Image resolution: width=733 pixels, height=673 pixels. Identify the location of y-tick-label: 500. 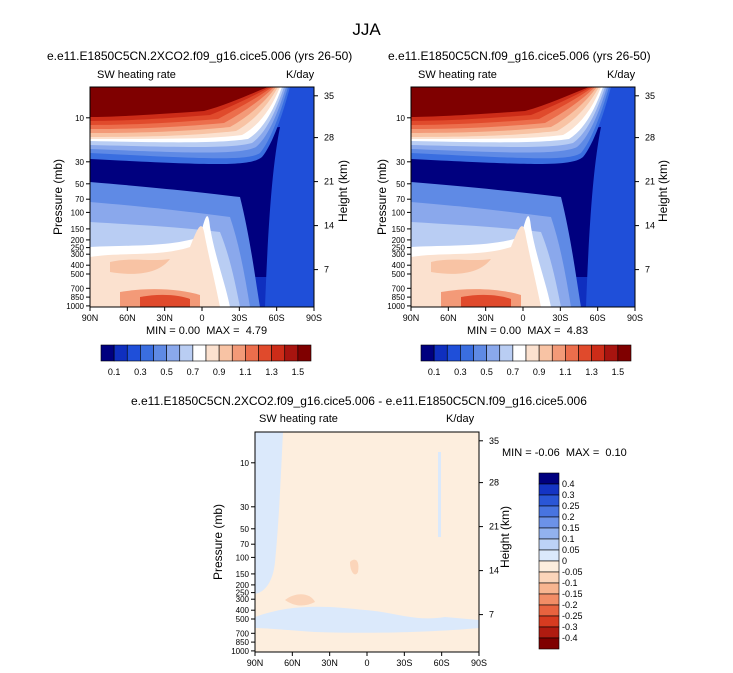
(243, 619).